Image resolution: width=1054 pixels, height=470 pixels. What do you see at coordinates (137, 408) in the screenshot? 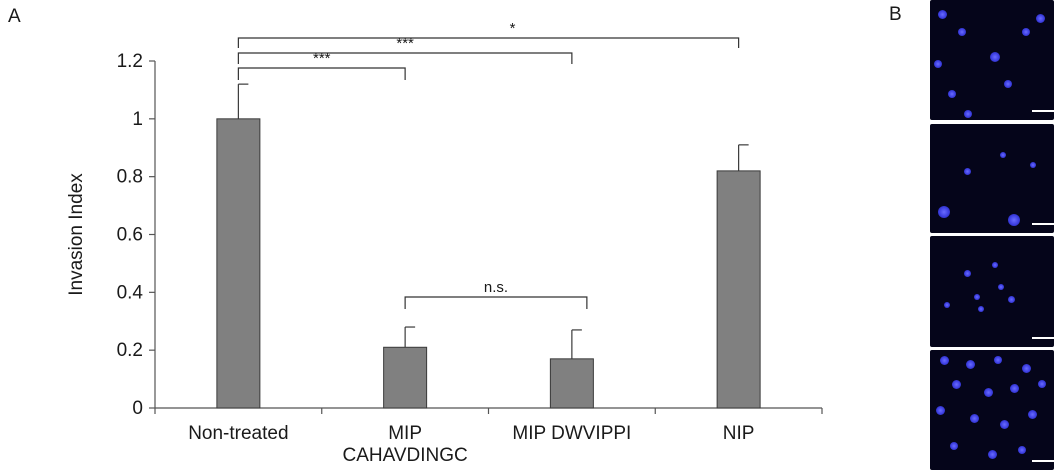
I see `y-tick-label: 0` at bounding box center [137, 408].